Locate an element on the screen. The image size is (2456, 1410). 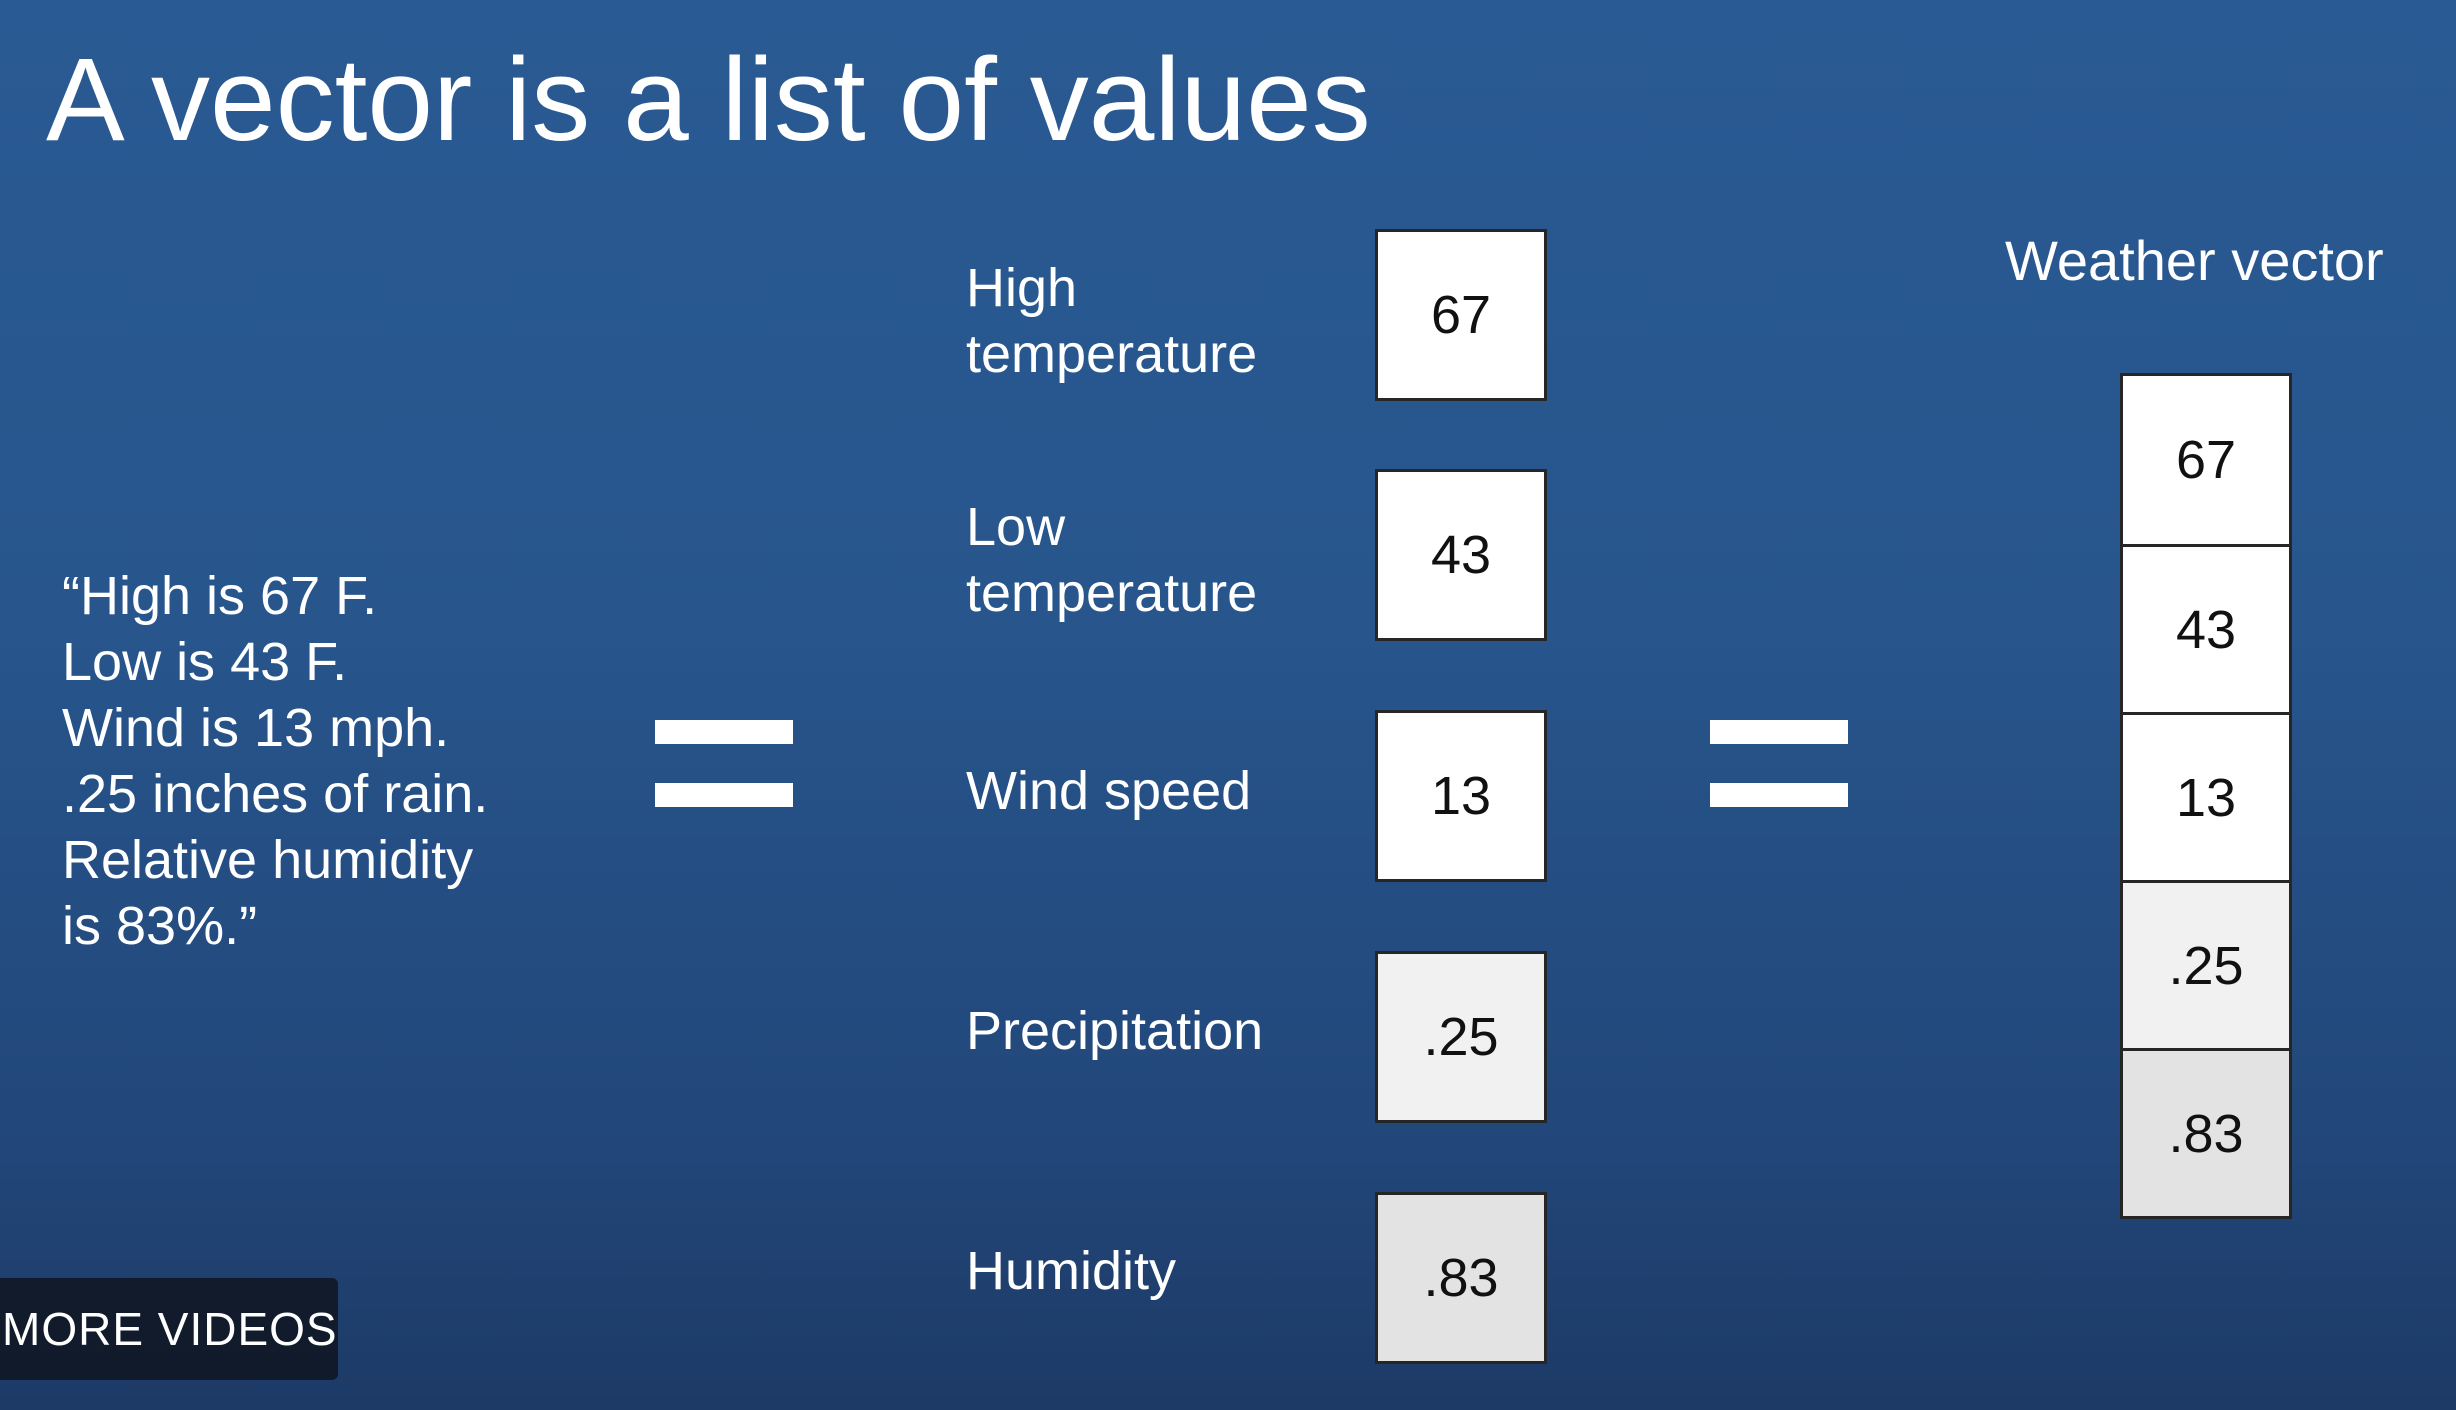
vector-cell: .83 is located at coordinates (2206, 1132).